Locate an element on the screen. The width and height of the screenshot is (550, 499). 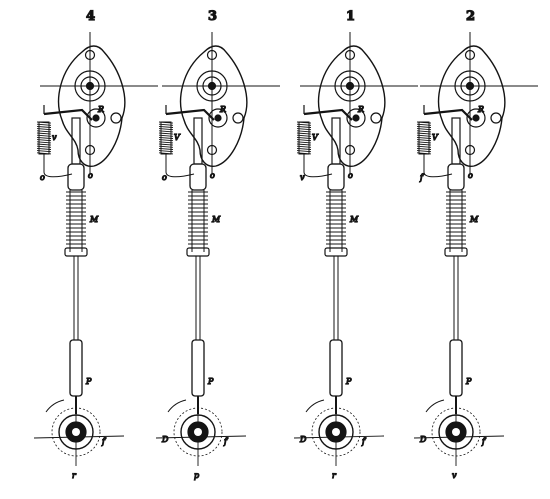
position-number: 2 is located at coordinates (470, 16).